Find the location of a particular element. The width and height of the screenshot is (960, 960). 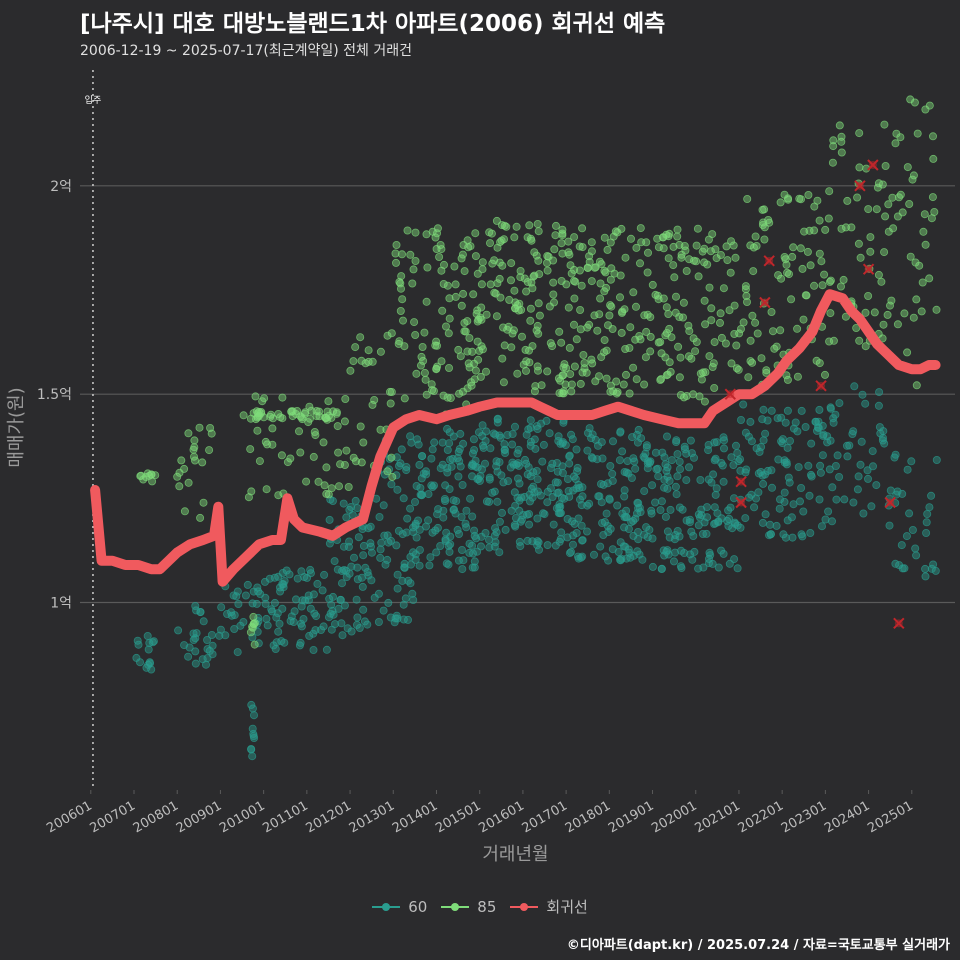

legend-key-regression is located at coordinates (524, 907).